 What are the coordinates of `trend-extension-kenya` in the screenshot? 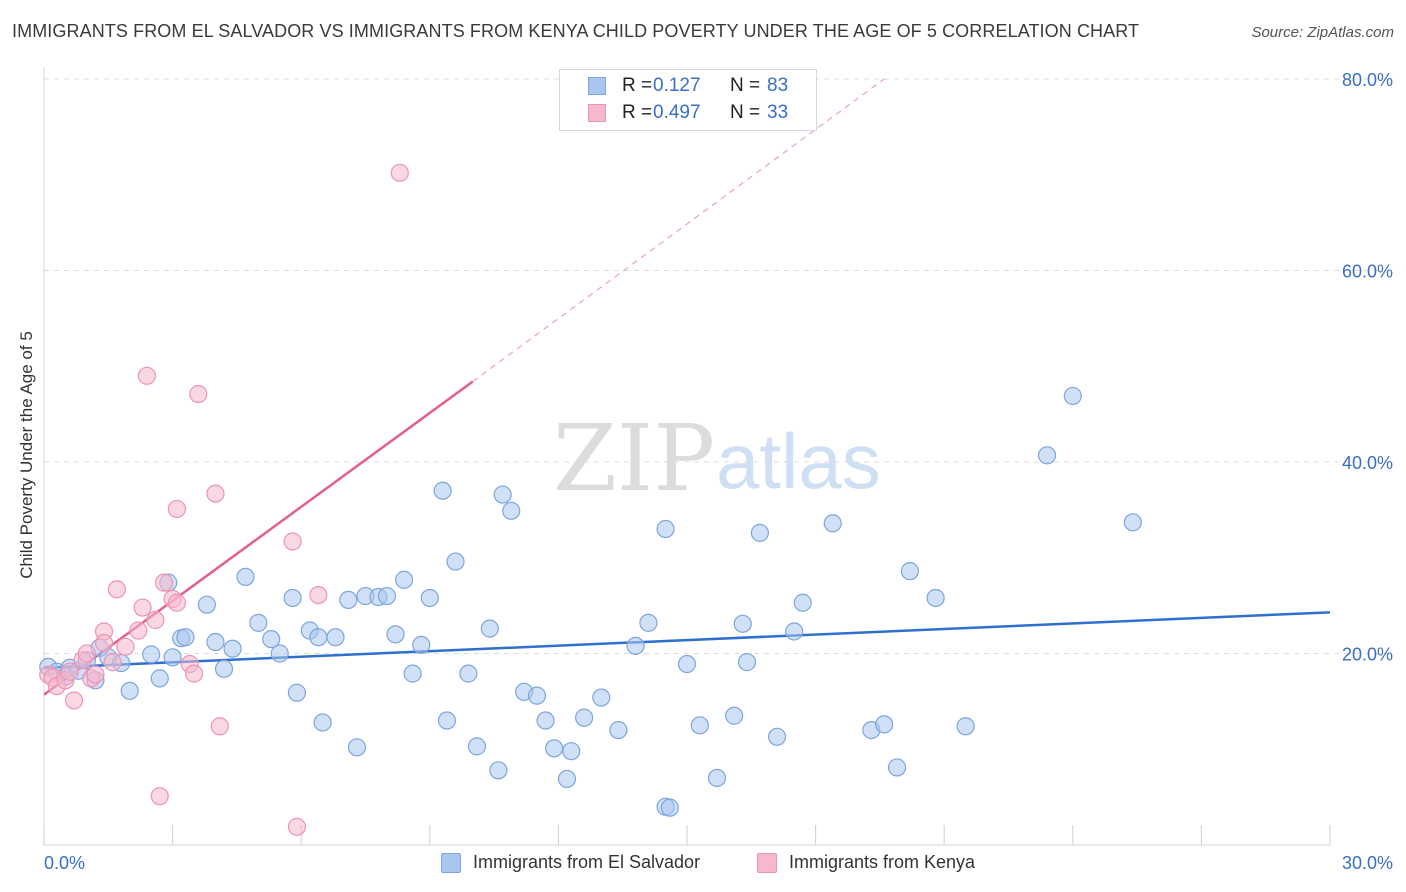 It's located at (678, 230).